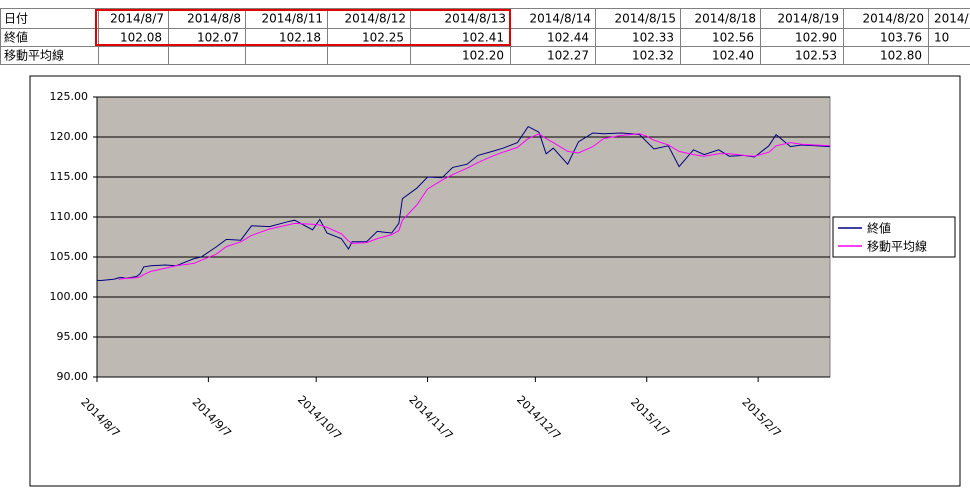 The image size is (970, 492). I want to click on table-value: 102.90, so click(816, 38).